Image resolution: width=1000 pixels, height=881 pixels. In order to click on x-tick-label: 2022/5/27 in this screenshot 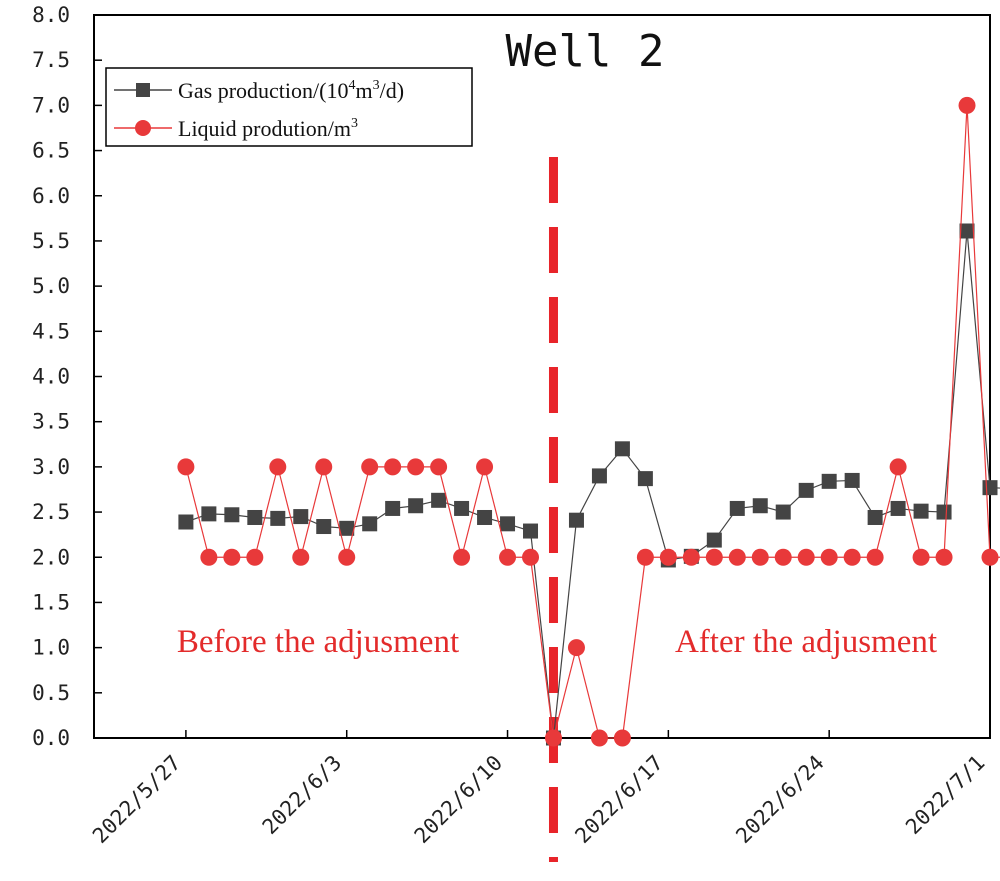, I will do `click(136, 799)`.